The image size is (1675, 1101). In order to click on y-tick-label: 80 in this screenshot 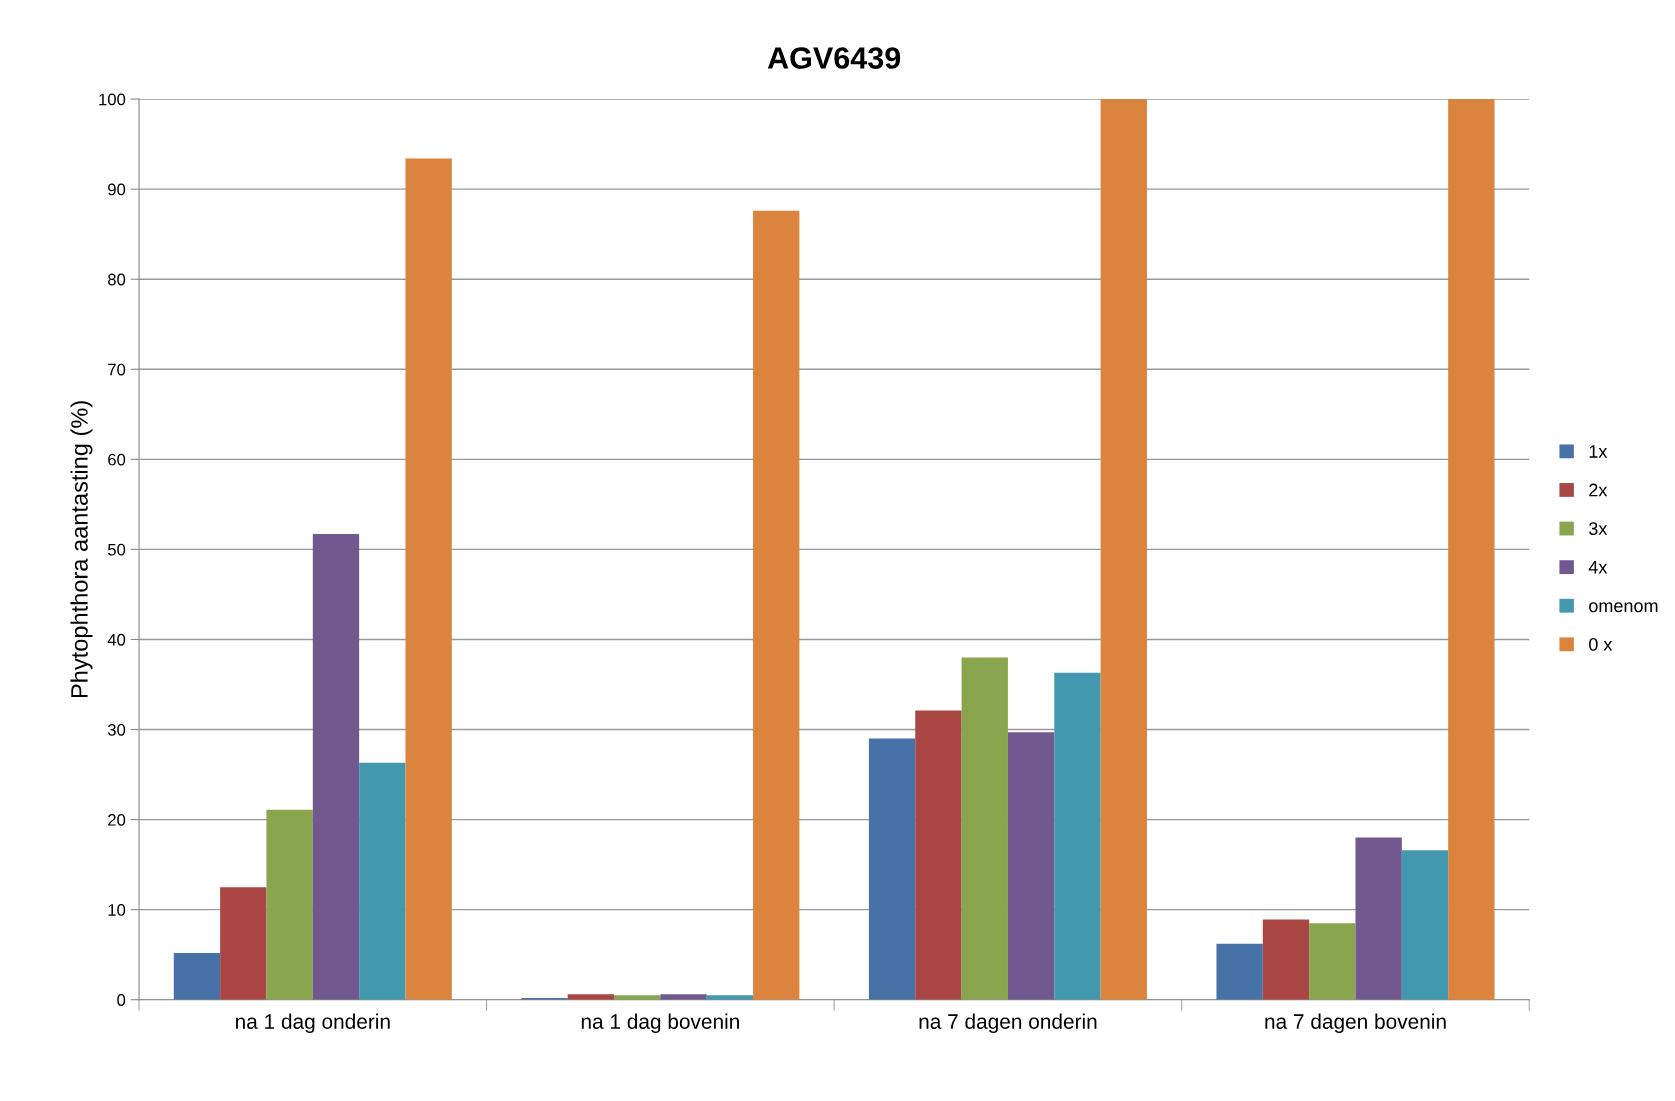, I will do `click(117, 279)`.